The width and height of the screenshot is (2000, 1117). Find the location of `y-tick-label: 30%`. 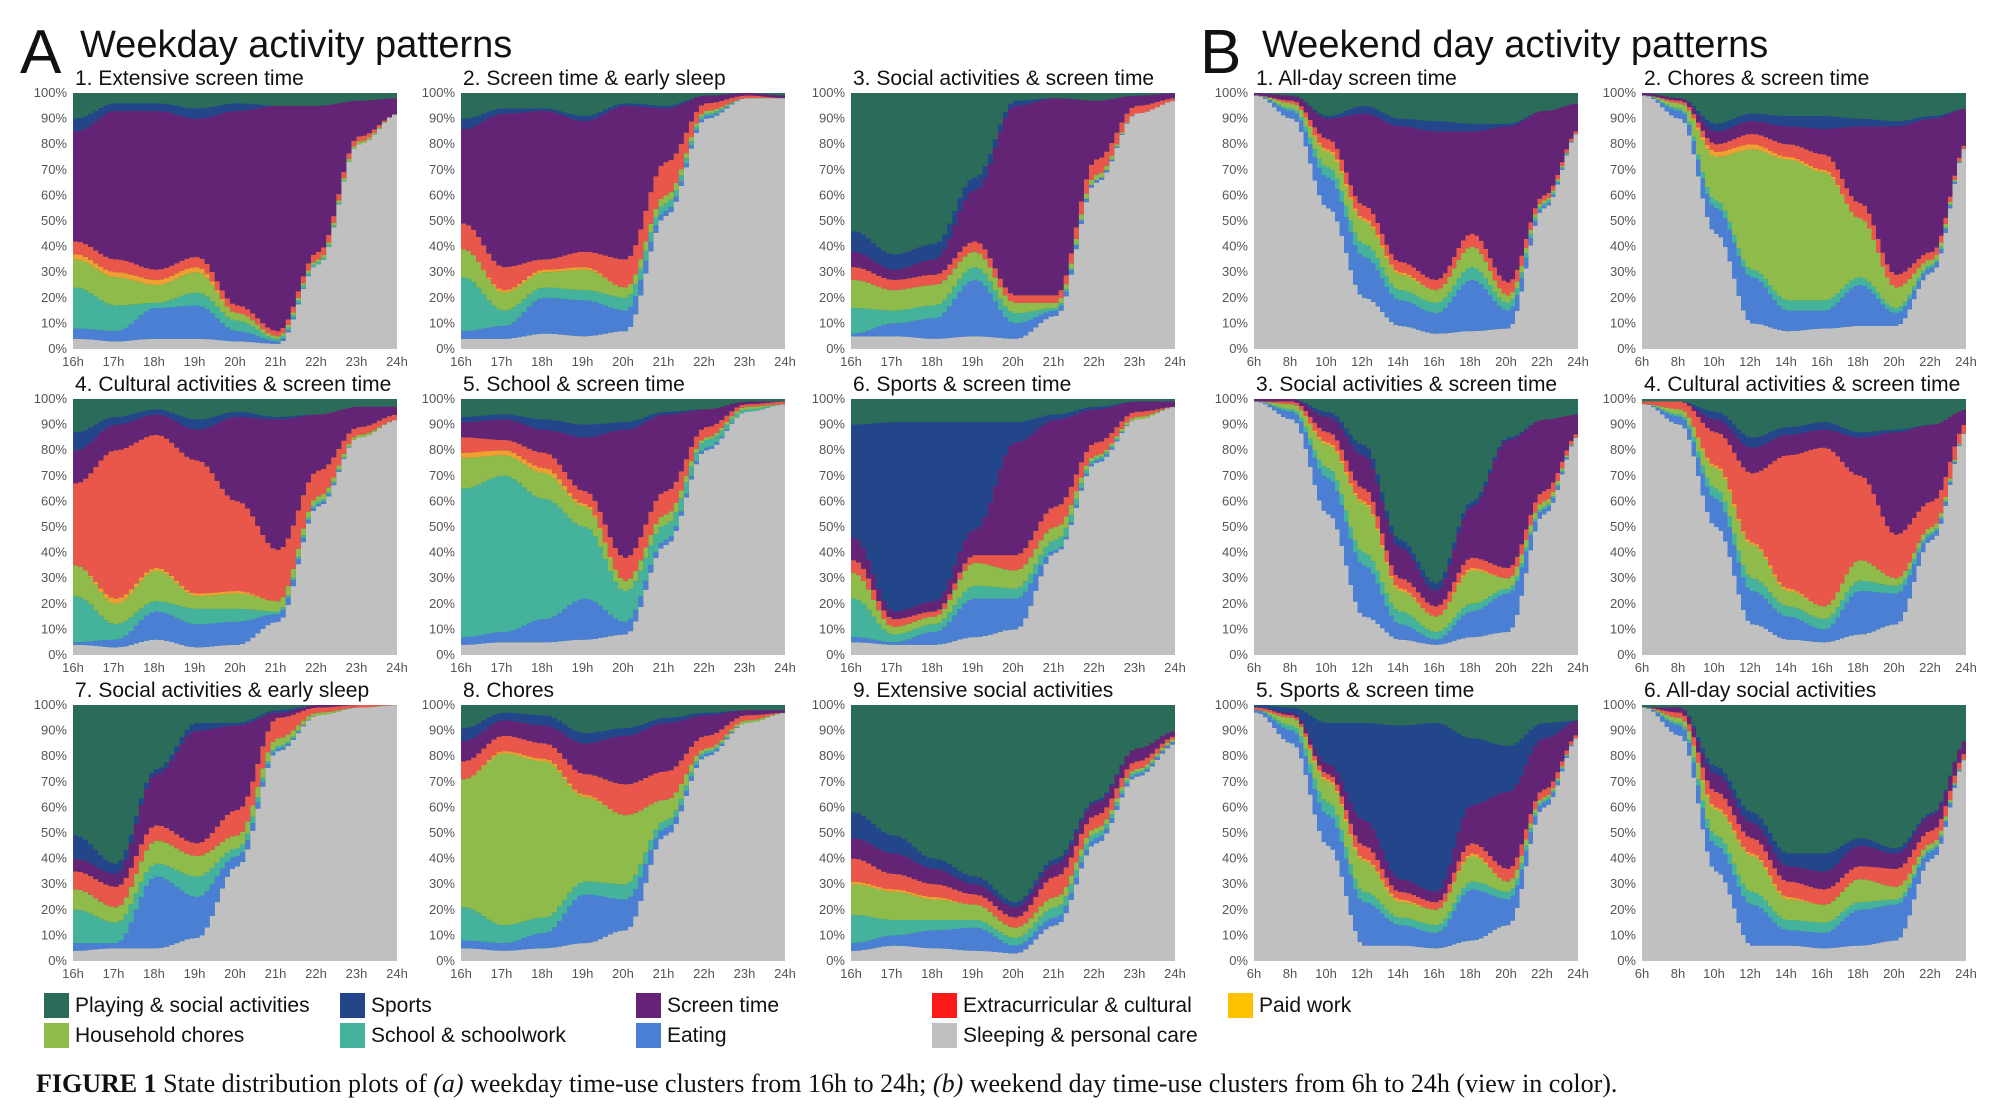

y-tick-label: 30% is located at coordinates (832, 271).